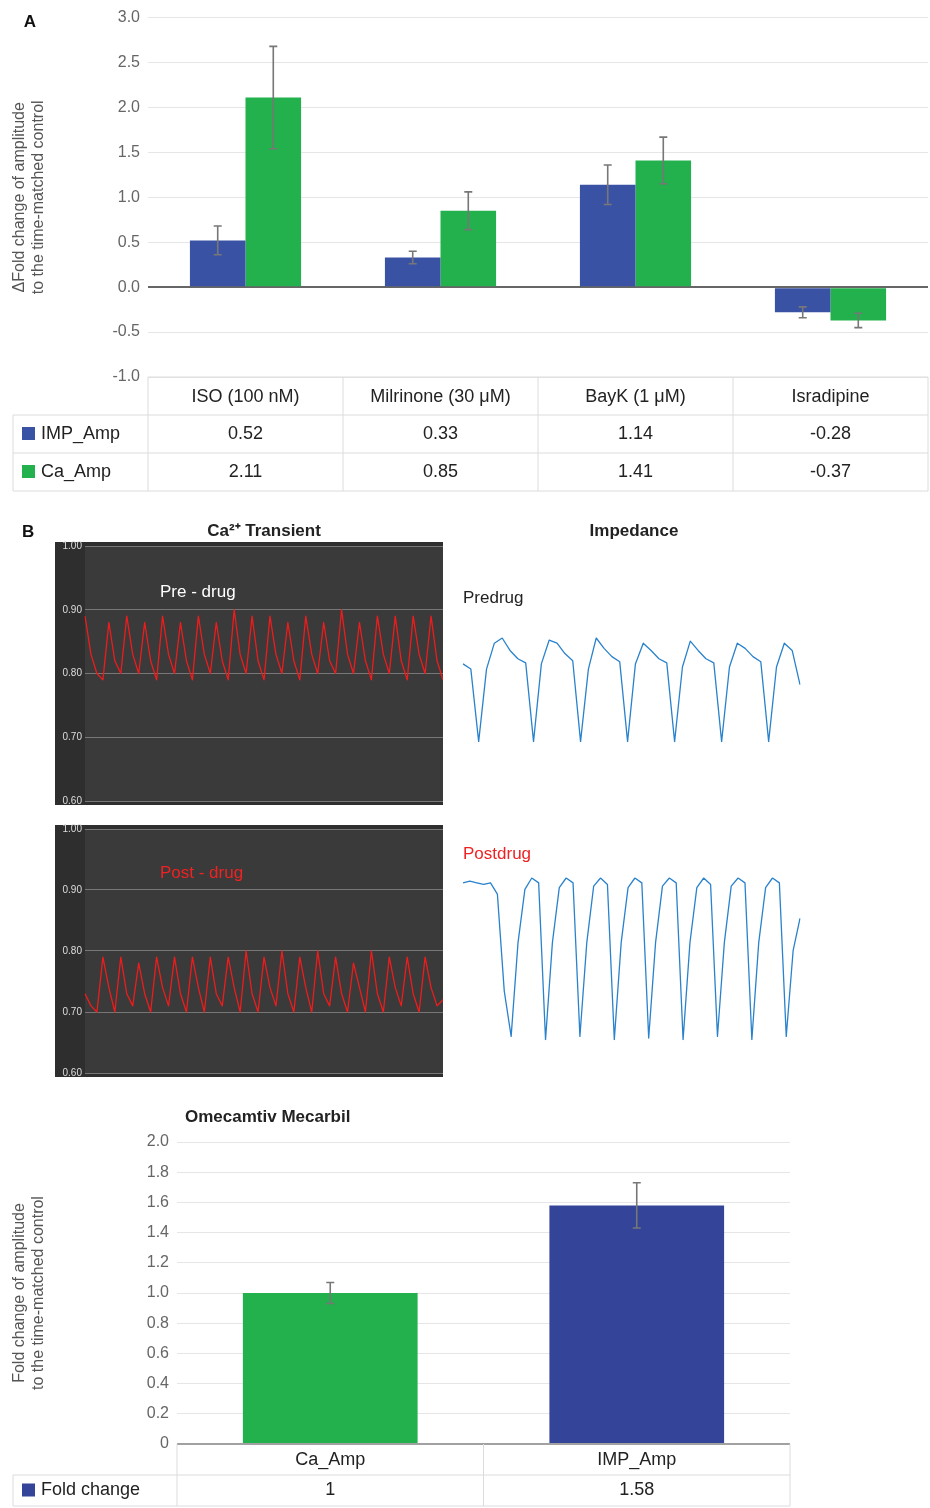 This screenshot has height=1508, width=930. What do you see at coordinates (28, 1293) in the screenshot?
I see `y-axis-title: Fold change of amplitude to the time-matched control` at bounding box center [28, 1293].